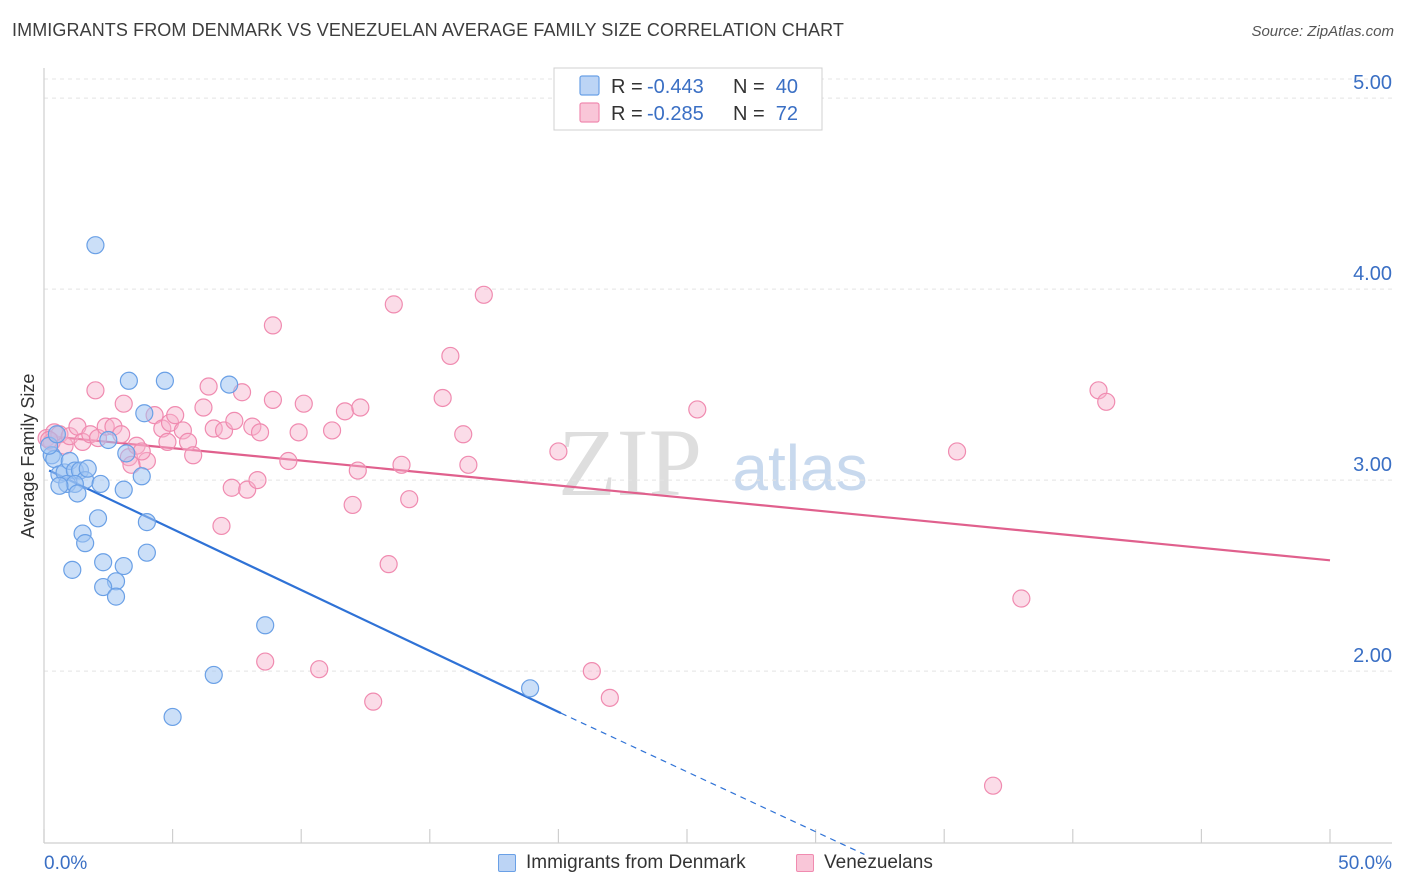 The image size is (1406, 892). I want to click on legend-r-value: -0.285, so click(675, 114).